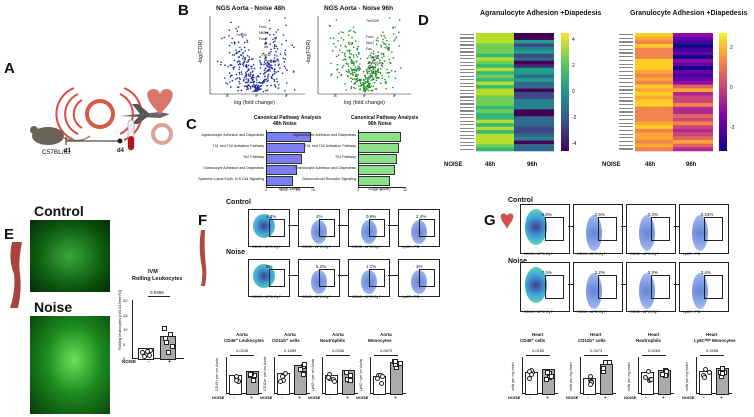  What do you see at coordinates (588, 397) in the screenshot?
I see `g-chart-group: -` at bounding box center [588, 397].